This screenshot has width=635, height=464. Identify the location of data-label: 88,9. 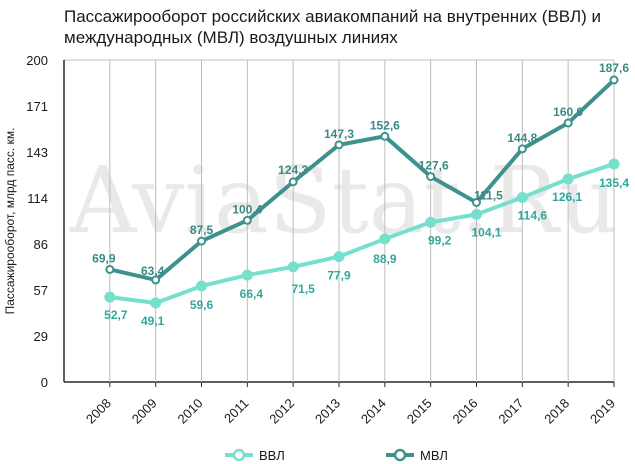
(385, 259).